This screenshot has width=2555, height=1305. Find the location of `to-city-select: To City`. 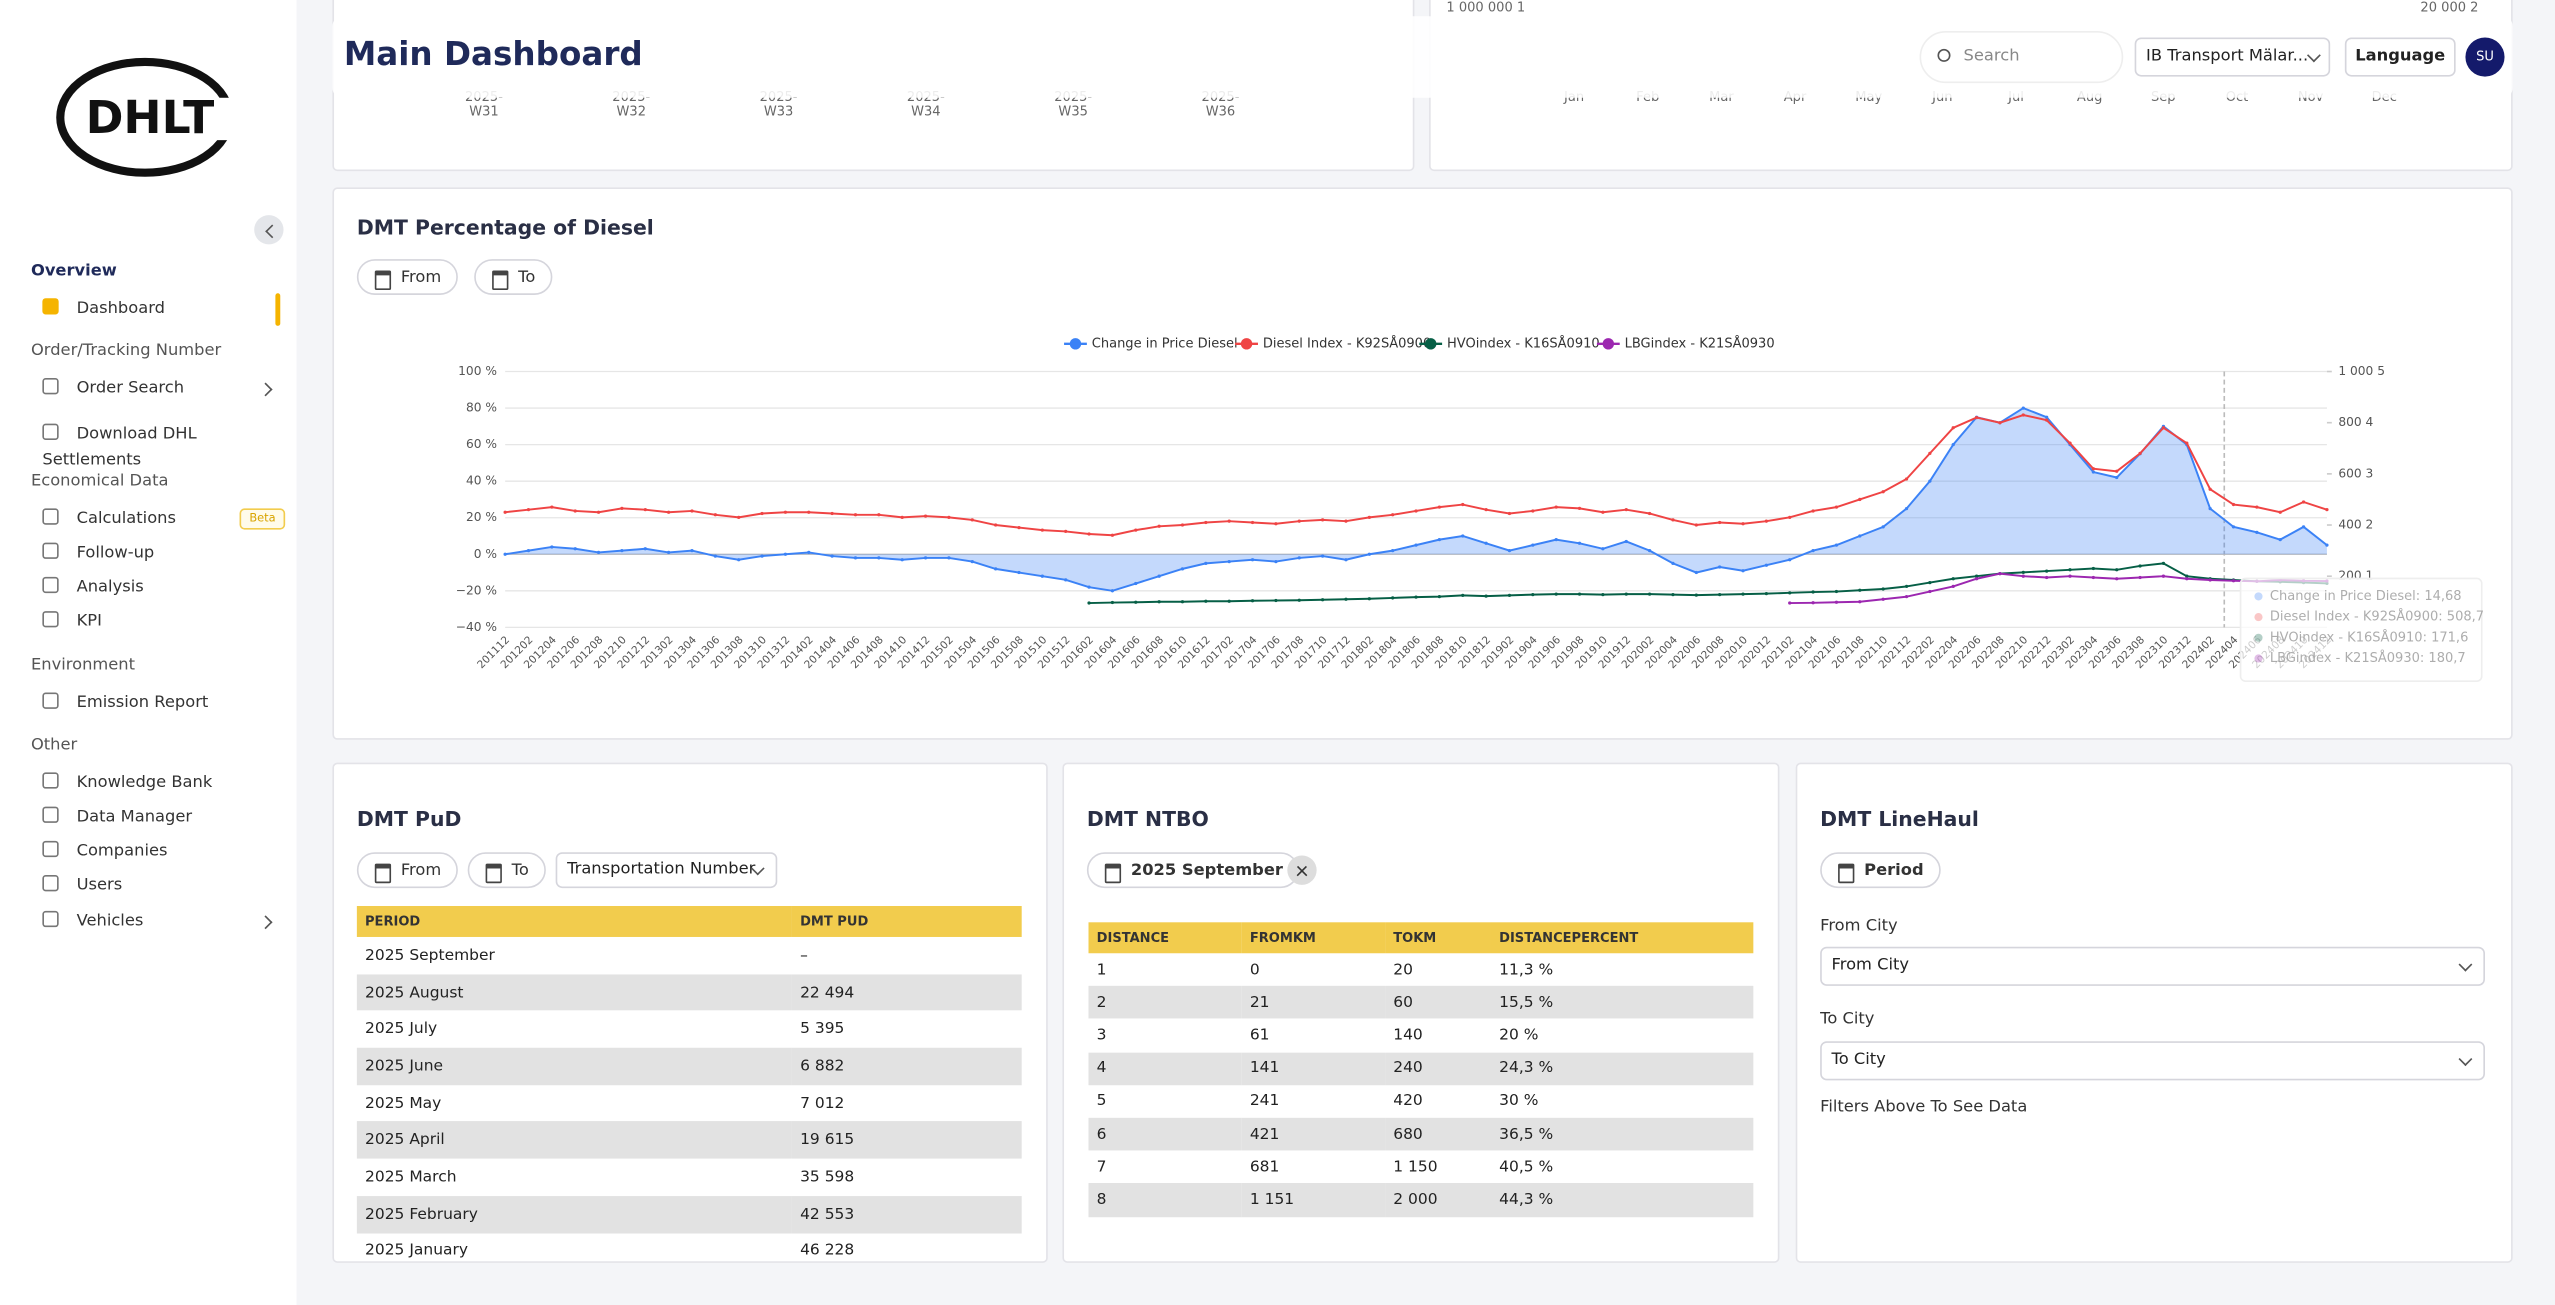

to-city-select: To City is located at coordinates (2152, 1061).